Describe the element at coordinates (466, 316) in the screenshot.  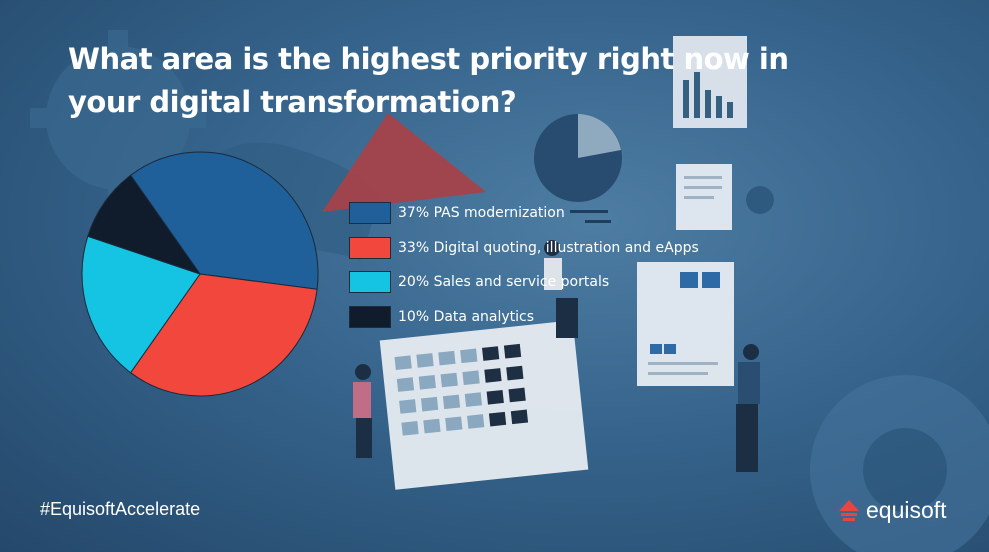
I see `legend-label: 10% Data analytics` at that location.